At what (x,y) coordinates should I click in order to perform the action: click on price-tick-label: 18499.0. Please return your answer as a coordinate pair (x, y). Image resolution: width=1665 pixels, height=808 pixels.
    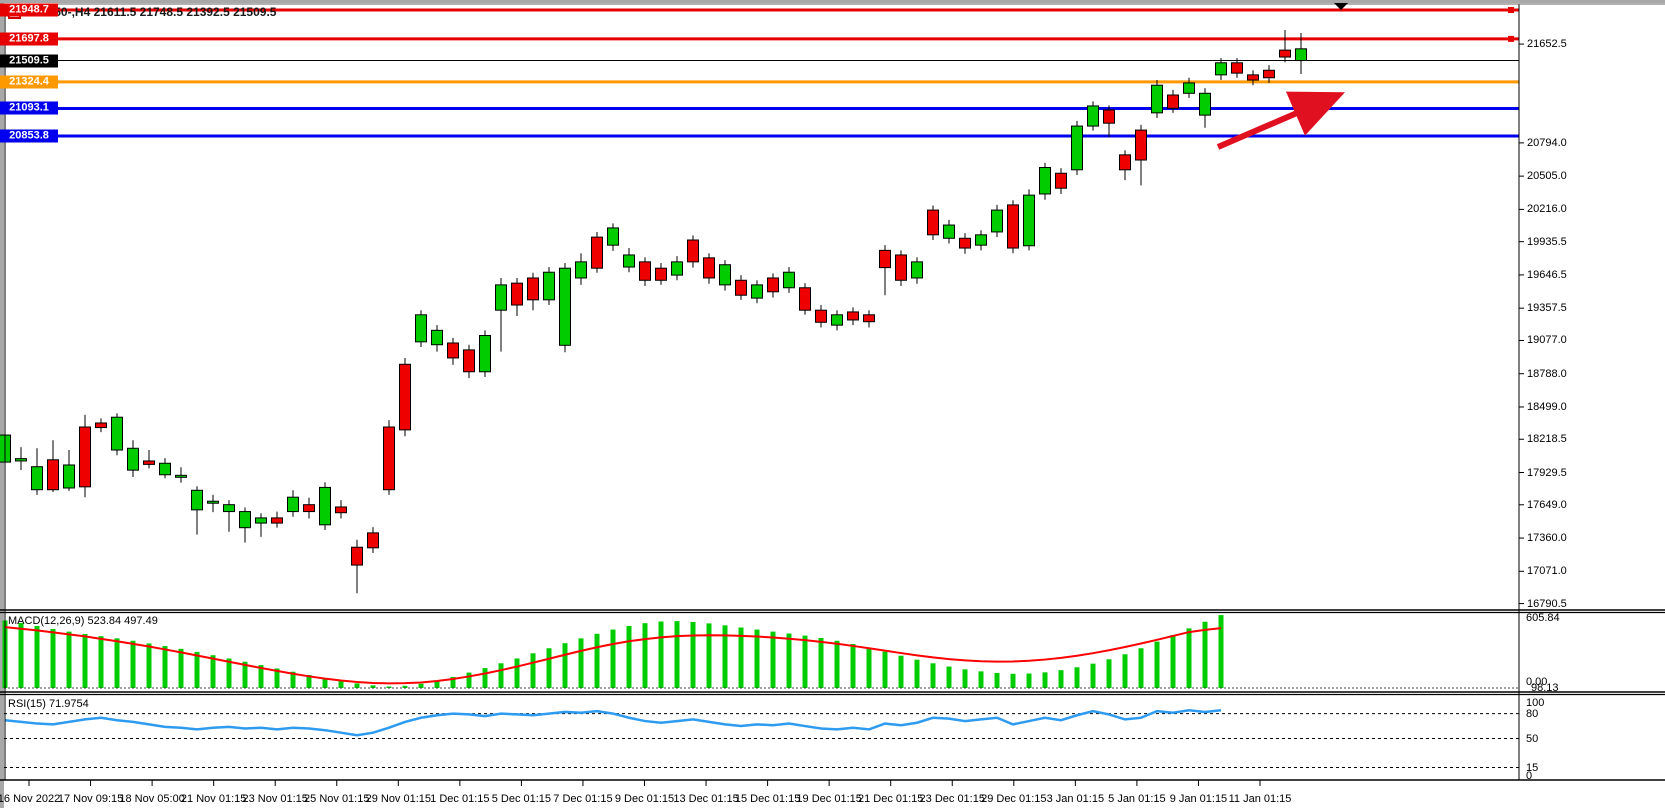
    Looking at the image, I should click on (1547, 406).